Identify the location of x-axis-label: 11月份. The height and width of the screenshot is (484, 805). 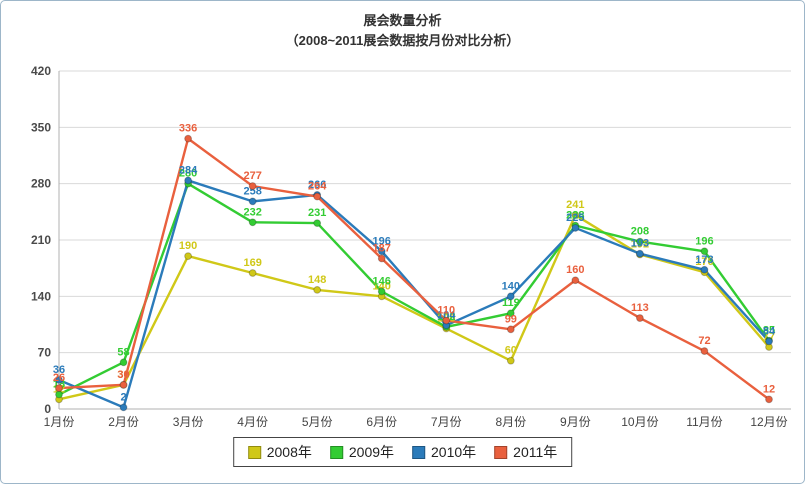
(704, 422).